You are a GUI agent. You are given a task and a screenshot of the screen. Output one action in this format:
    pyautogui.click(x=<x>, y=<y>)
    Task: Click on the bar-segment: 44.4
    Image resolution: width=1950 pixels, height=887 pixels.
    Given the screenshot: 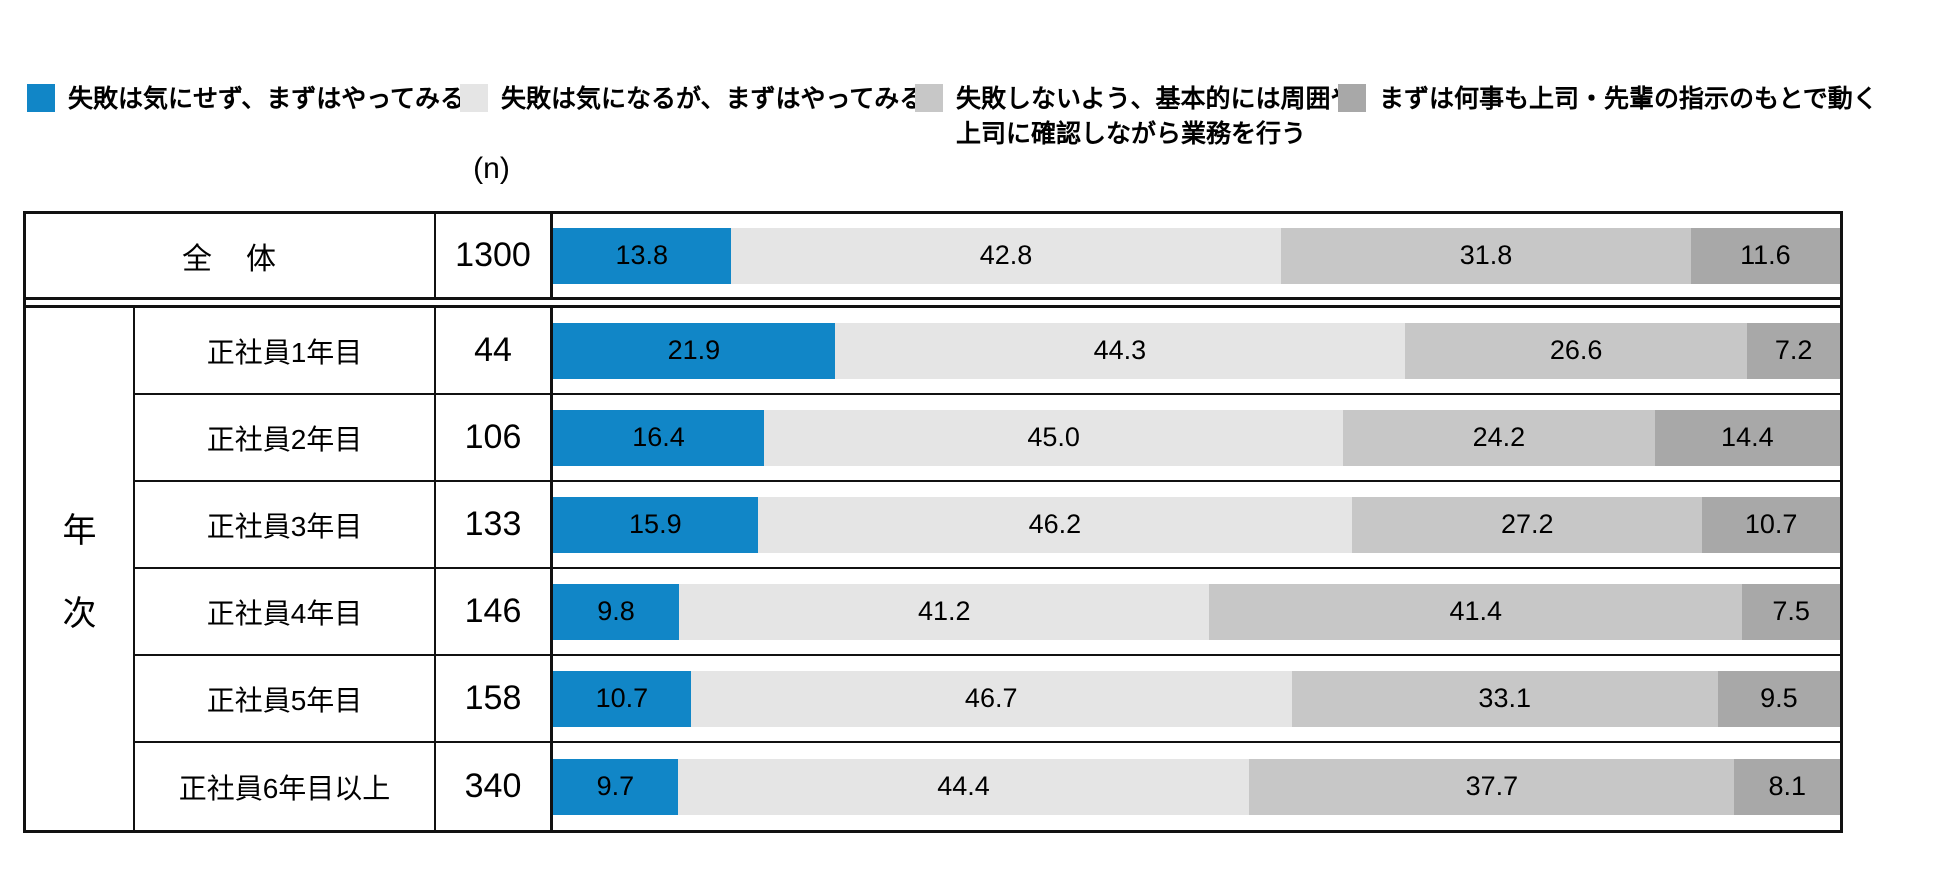 What is the action you would take?
    pyautogui.click(x=963, y=786)
    